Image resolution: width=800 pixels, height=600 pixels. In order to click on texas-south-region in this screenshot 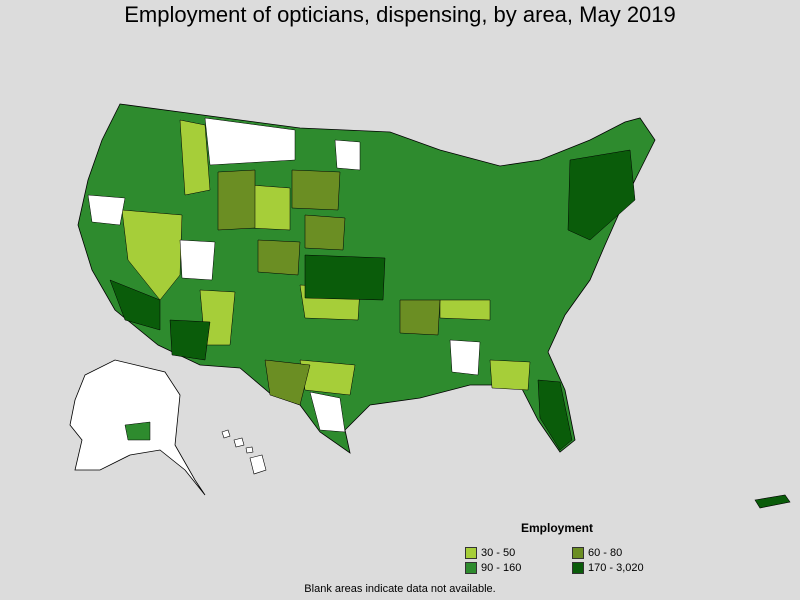, I will do `click(287, 382)`.